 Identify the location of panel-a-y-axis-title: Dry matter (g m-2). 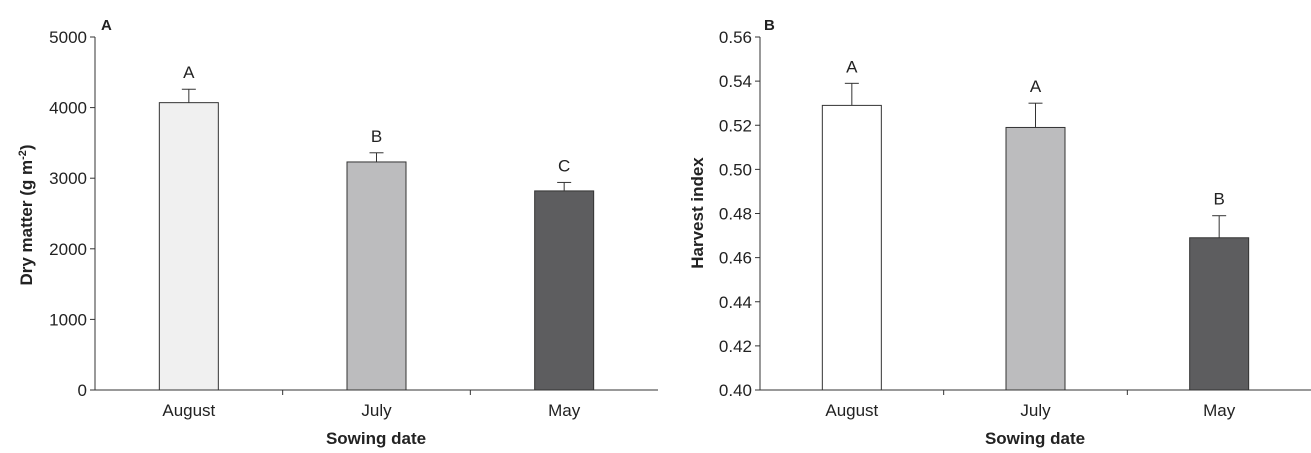
(26, 214).